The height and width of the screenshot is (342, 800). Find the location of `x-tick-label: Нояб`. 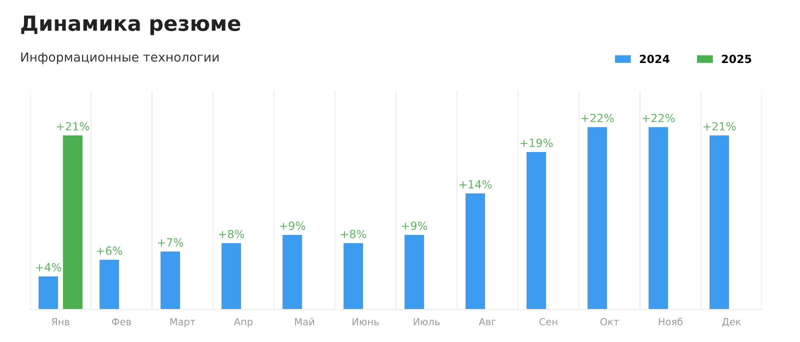

x-tick-label: Нояб is located at coordinates (670, 322).